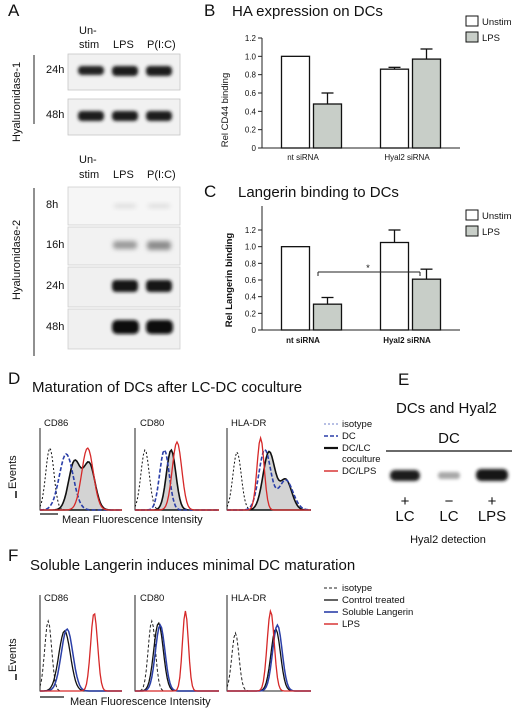  I want to click on b-ytick-label: 0, so click(254, 148).